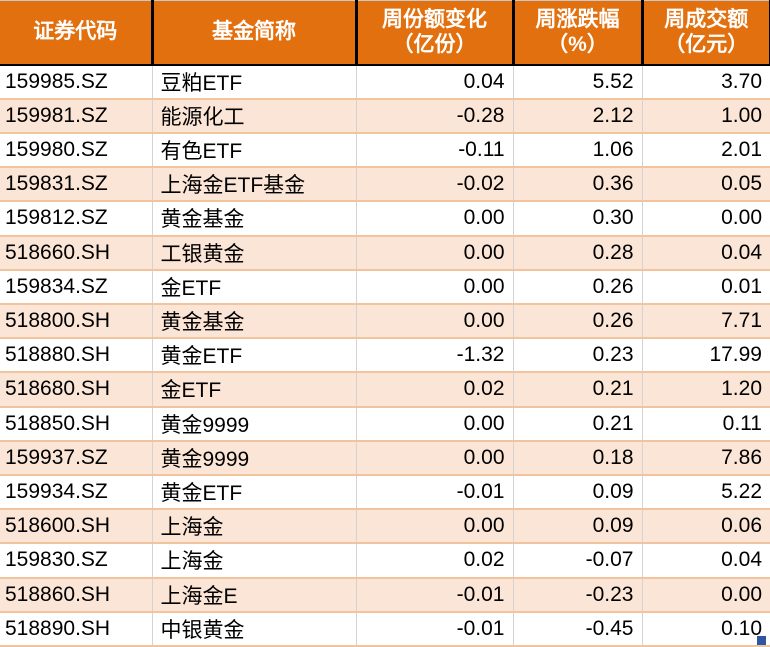 The width and height of the screenshot is (770, 647). Describe the element at coordinates (435, 82) in the screenshot. I see `cell-share_change: 0.04` at that location.